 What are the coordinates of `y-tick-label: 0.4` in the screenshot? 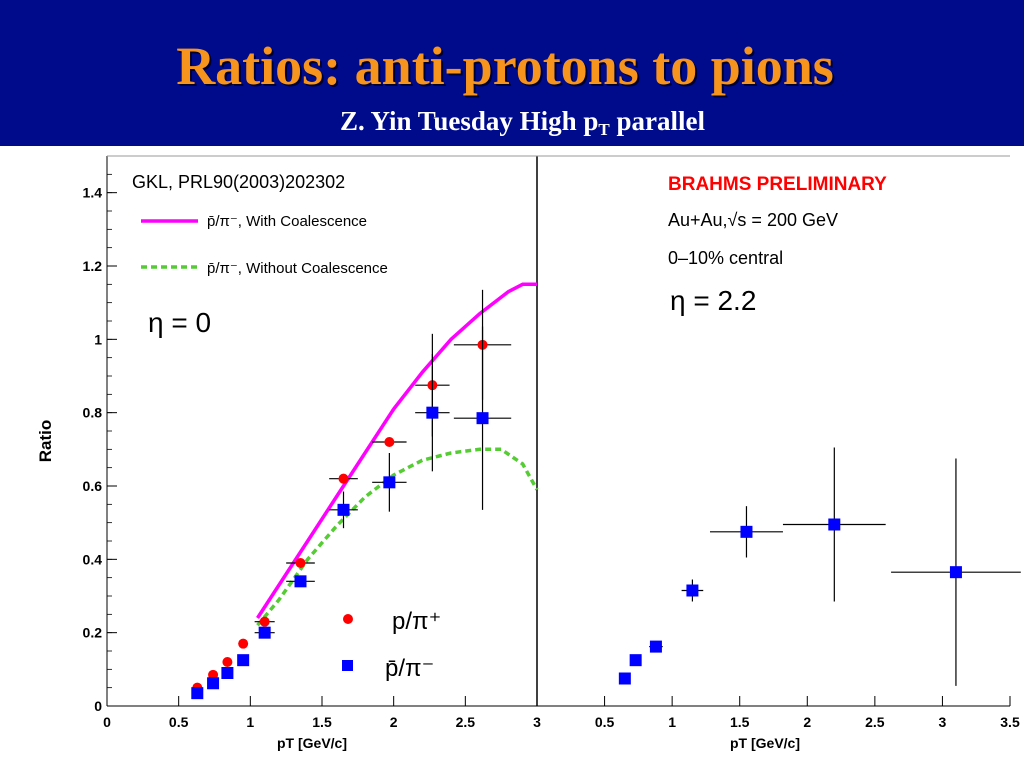 It's located at (93, 559).